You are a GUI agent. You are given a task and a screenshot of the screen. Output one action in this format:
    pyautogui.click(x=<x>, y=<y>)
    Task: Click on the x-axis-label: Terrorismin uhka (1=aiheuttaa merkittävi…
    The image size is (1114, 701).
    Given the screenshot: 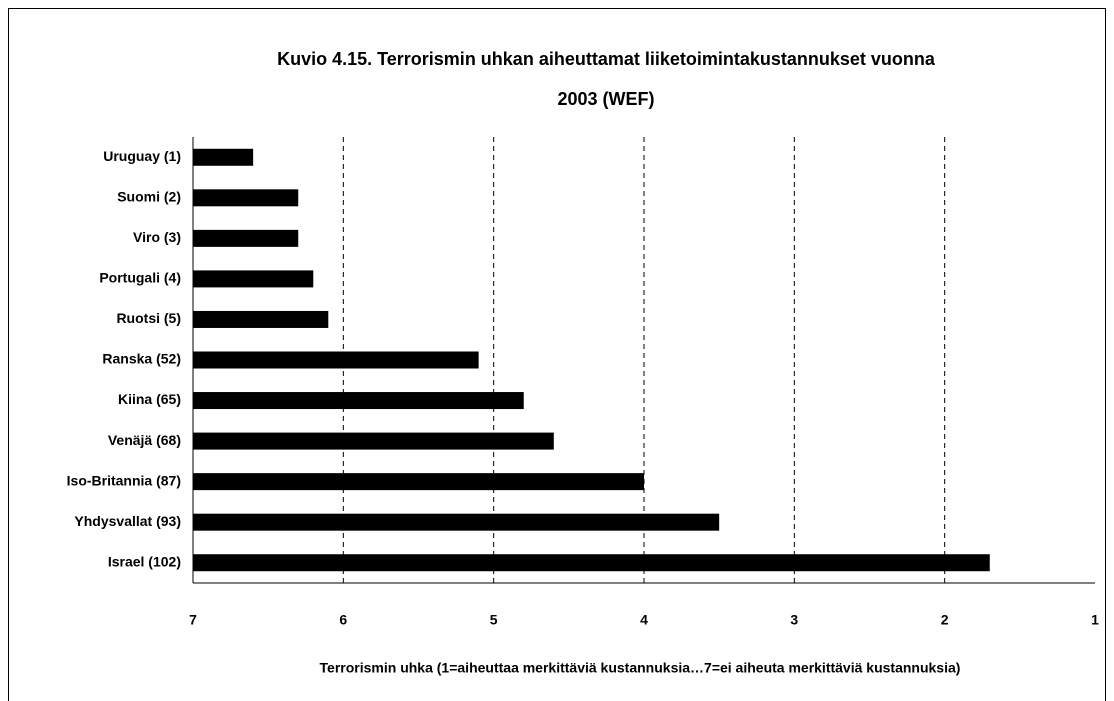 What is the action you would take?
    pyautogui.click(x=640, y=668)
    